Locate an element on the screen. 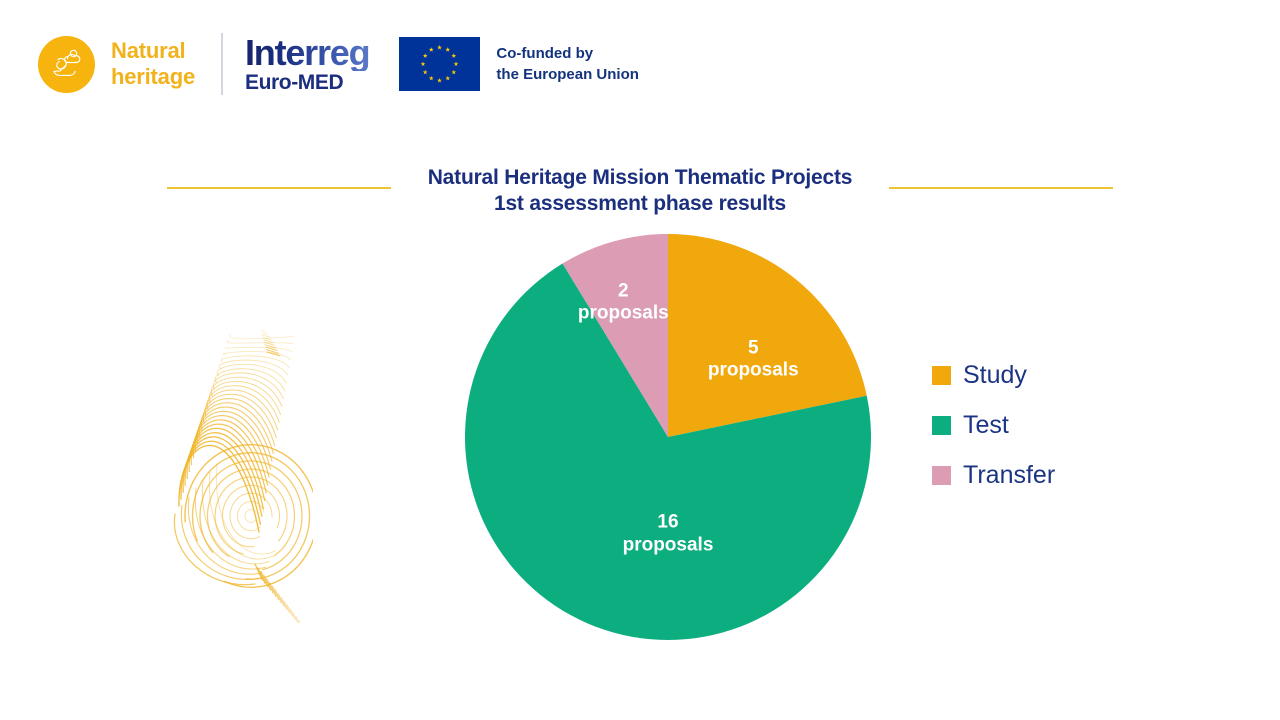 The height and width of the screenshot is (720, 1280). natural-heritage-line2: heritage is located at coordinates (153, 76).